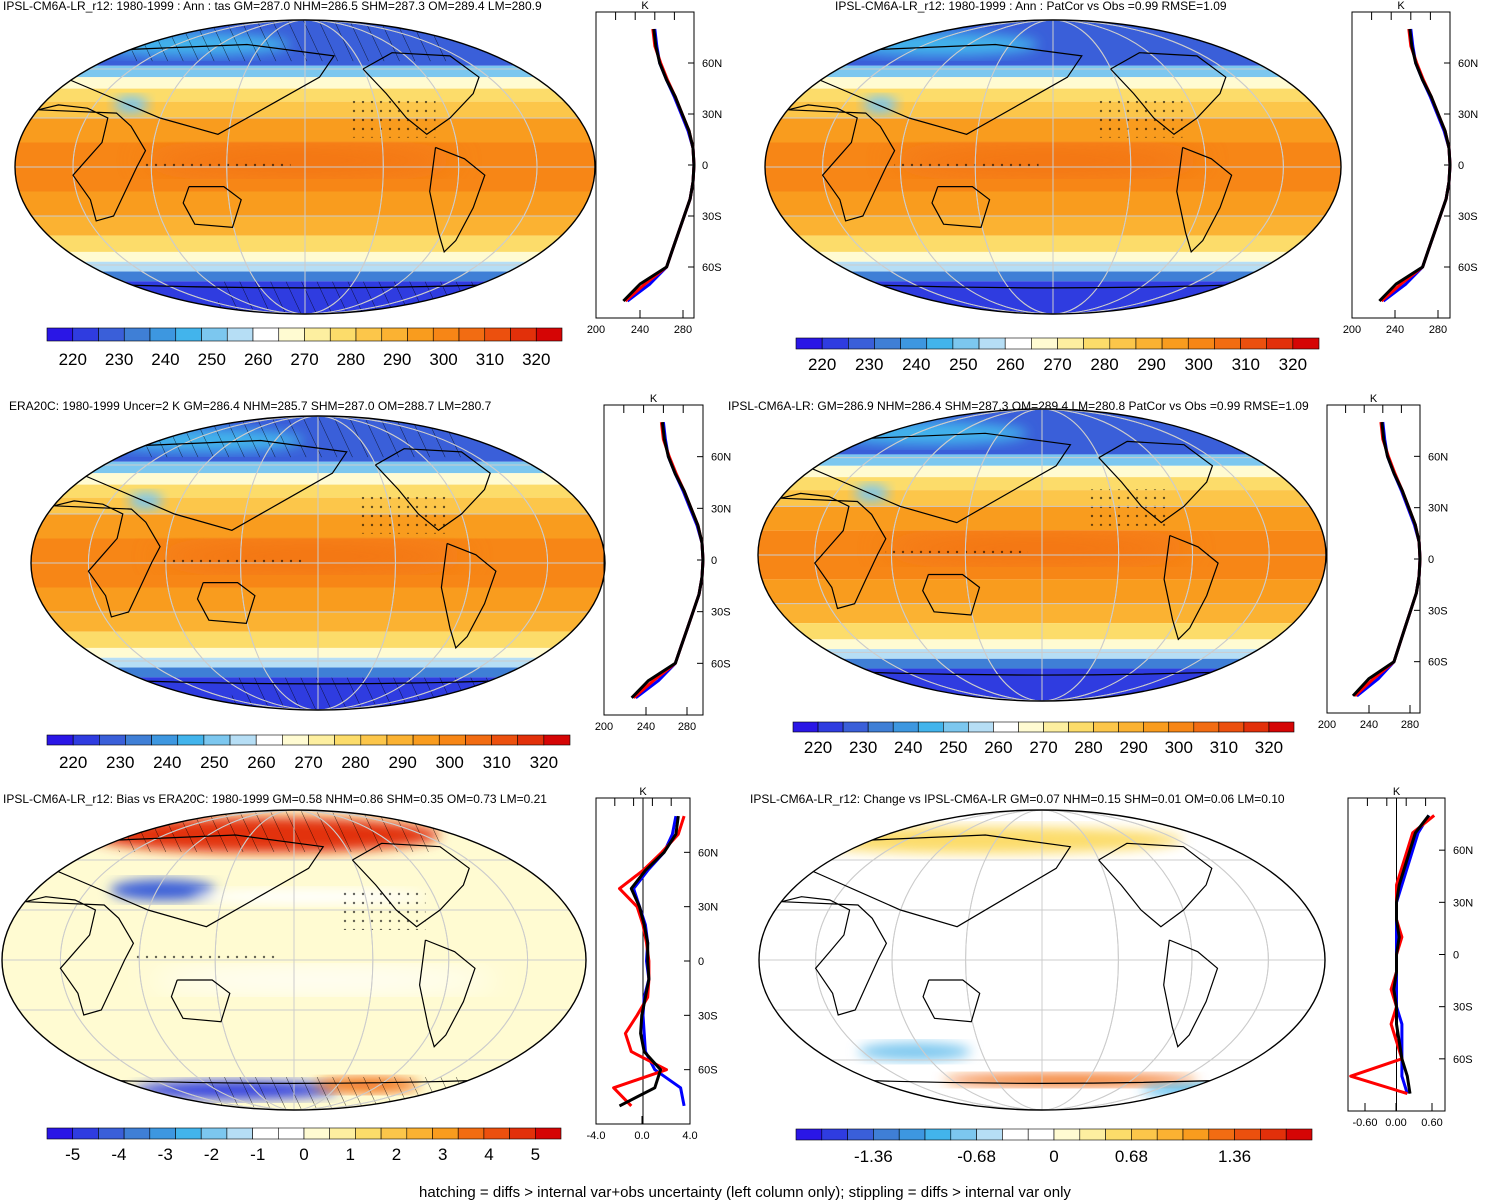  I want to click on profile-ytick: 60S, so click(721, 664).